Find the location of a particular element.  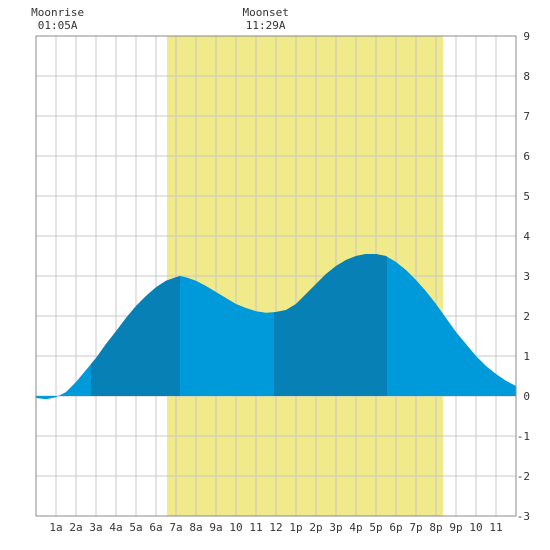

x-tick-label: 9p is located at coordinates (455, 527).